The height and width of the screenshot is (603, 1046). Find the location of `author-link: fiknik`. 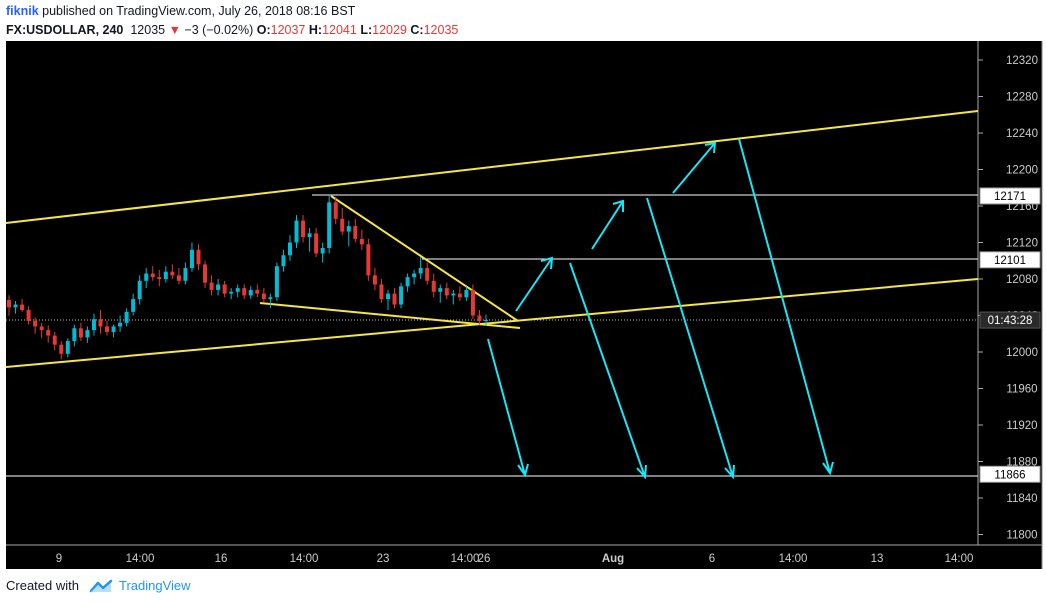

author-link: fiknik is located at coordinates (22, 11).